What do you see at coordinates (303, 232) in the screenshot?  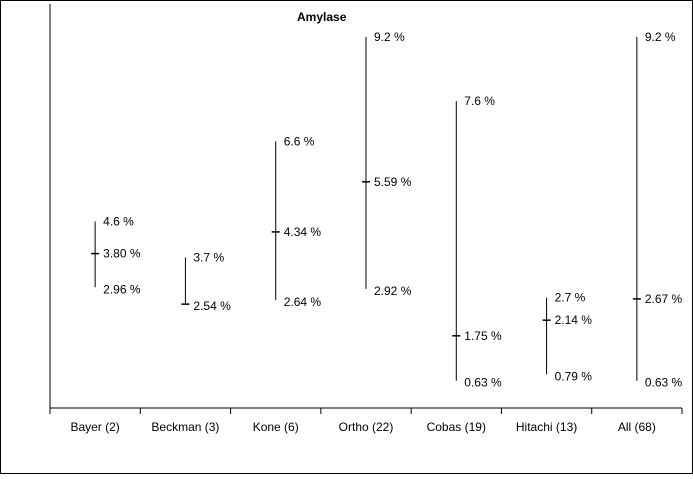 I see `mid-value-label: 4.34 %` at bounding box center [303, 232].